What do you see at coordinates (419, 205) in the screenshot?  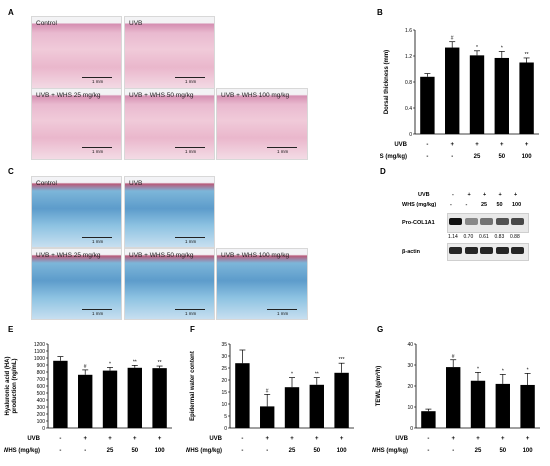 I see `blot-whs-label: WHS (mg/kg)` at bounding box center [419, 205].